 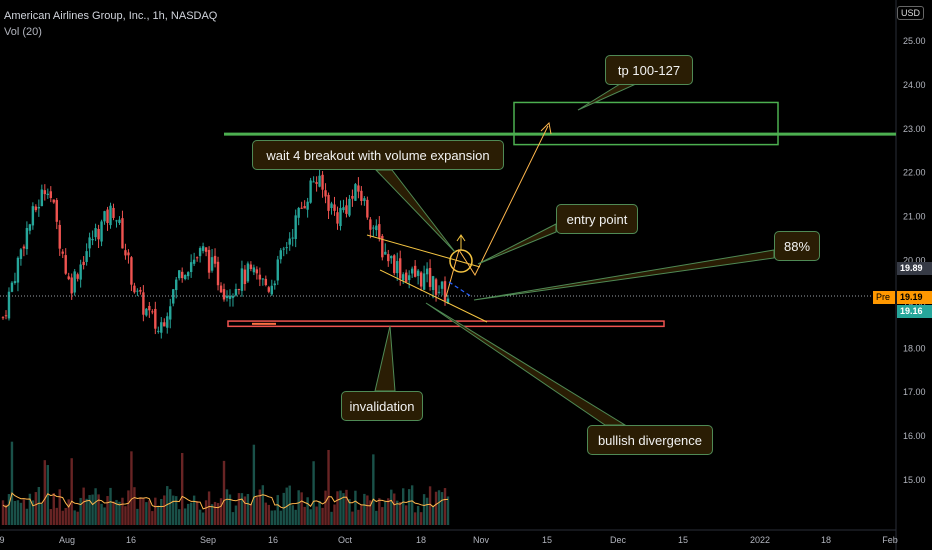 What do you see at coordinates (914, 348) in the screenshot?
I see `y-tick-label: 18.00` at bounding box center [914, 348].